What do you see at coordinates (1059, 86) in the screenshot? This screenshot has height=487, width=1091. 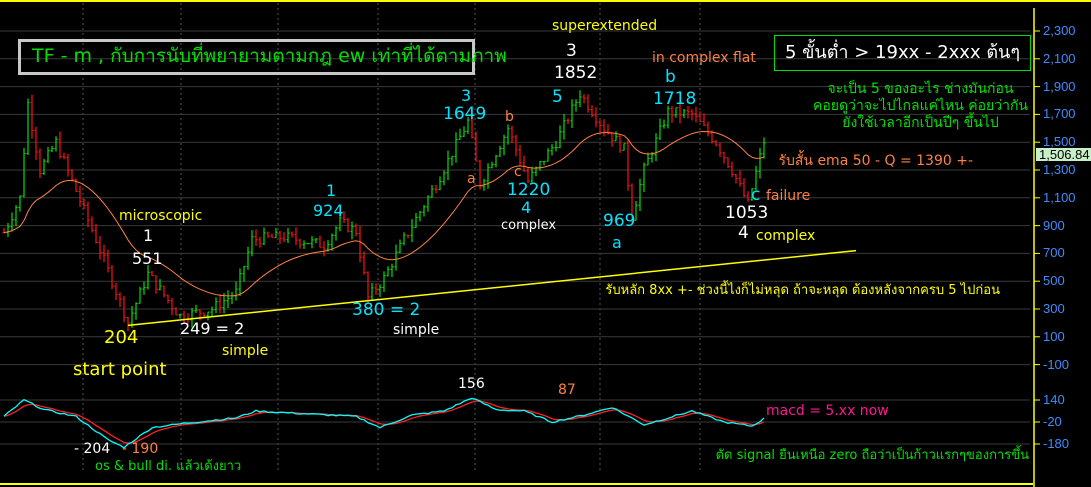 I see `y-tick-label: 1,900` at bounding box center [1059, 86].